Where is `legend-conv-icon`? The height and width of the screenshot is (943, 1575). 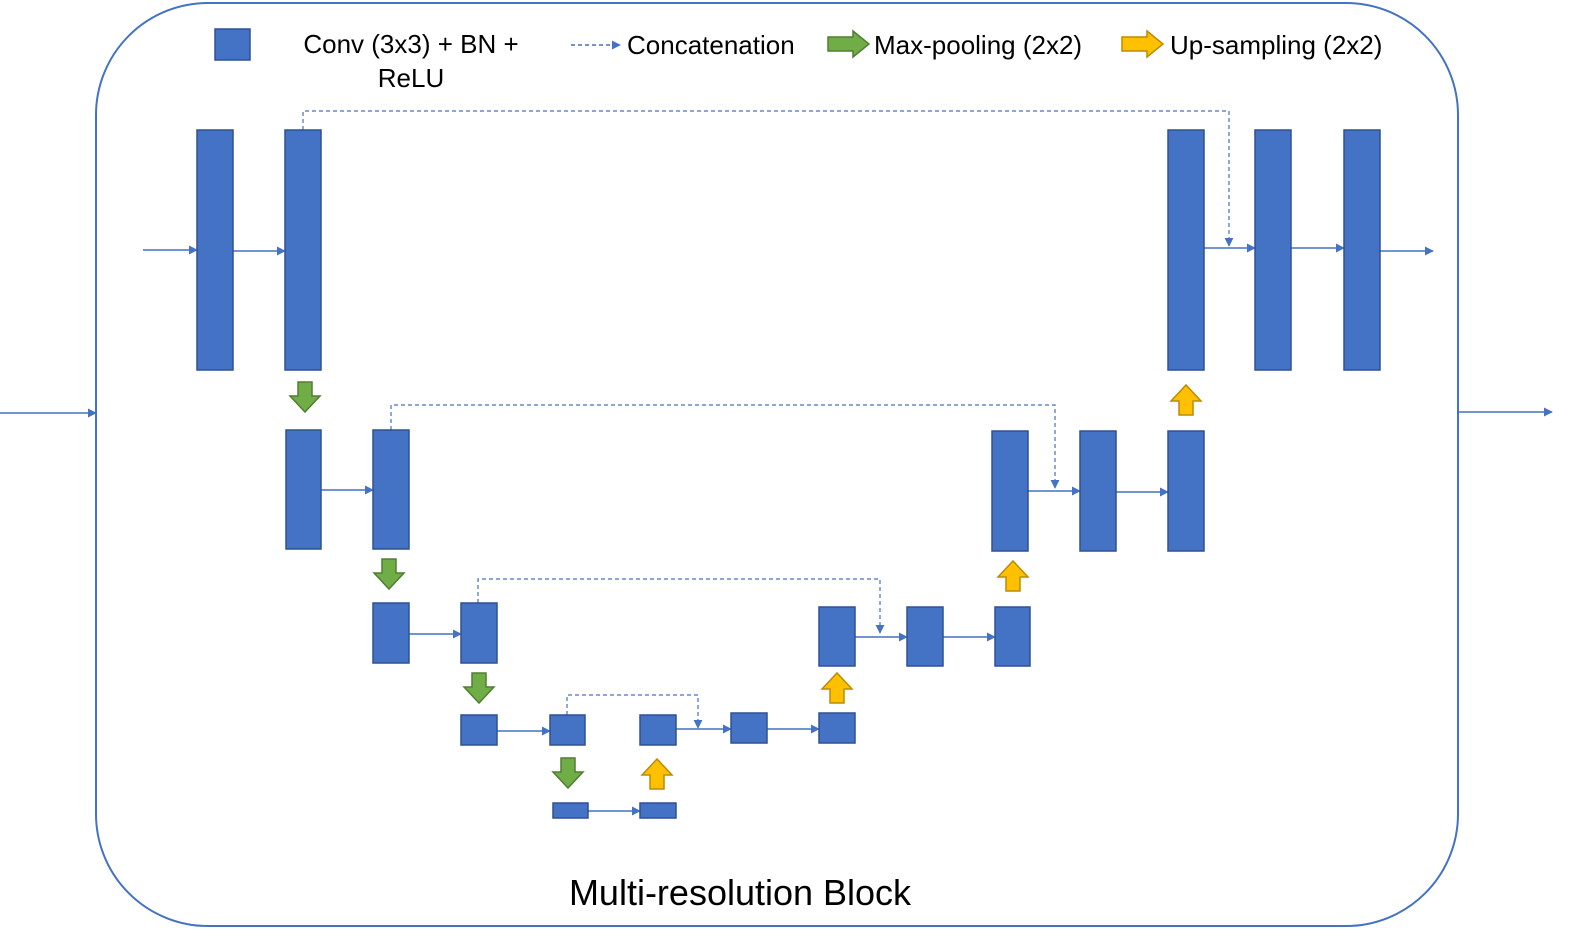
legend-conv-icon is located at coordinates (232, 44).